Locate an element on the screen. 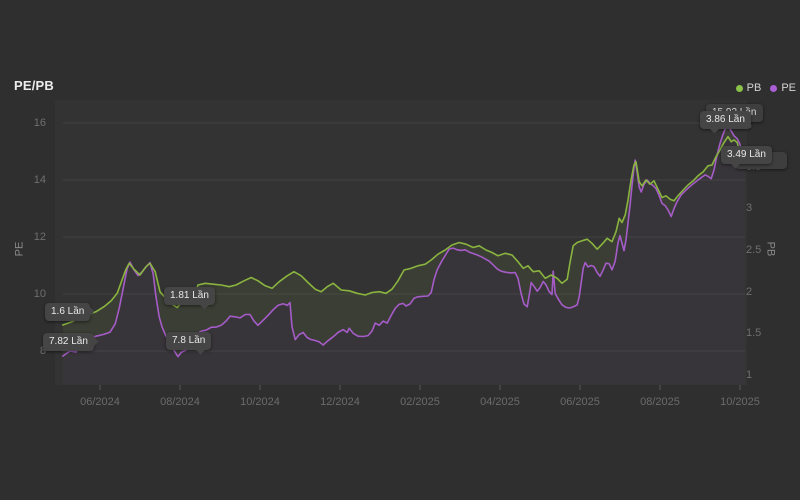  left-axis-tick-label: 8 is located at coordinates (42, 351).